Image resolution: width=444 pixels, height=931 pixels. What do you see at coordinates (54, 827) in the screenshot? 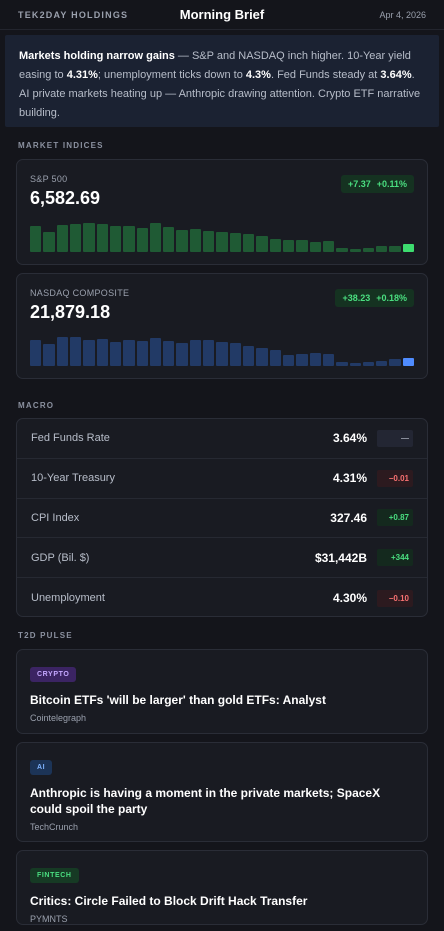
I see `news-source: TechCrunch` at bounding box center [54, 827].